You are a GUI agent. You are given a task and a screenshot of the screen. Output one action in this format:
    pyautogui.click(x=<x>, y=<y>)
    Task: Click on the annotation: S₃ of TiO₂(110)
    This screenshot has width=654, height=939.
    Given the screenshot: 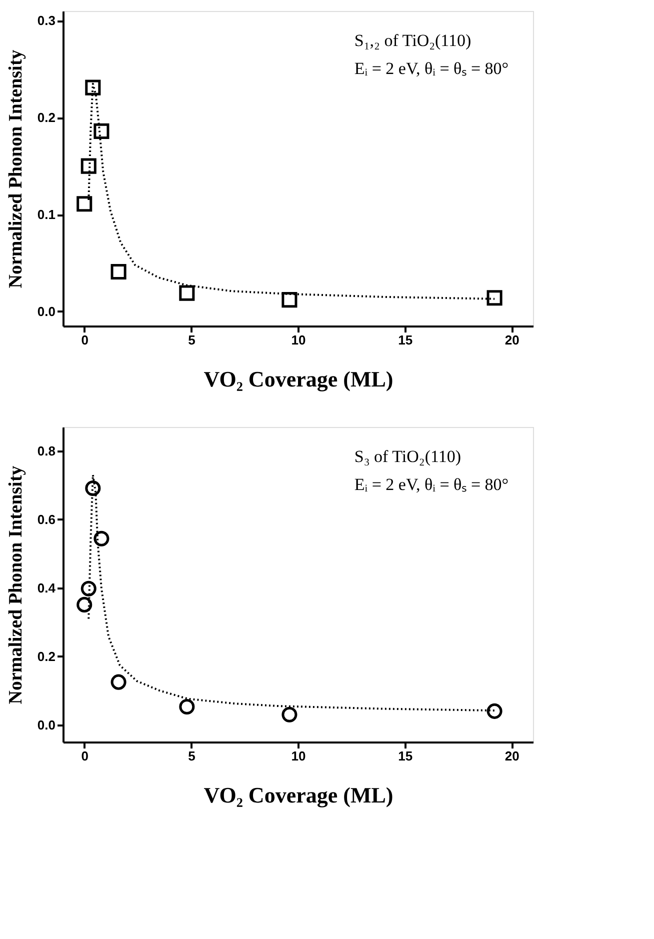 What is the action you would take?
    pyautogui.click(x=408, y=456)
    